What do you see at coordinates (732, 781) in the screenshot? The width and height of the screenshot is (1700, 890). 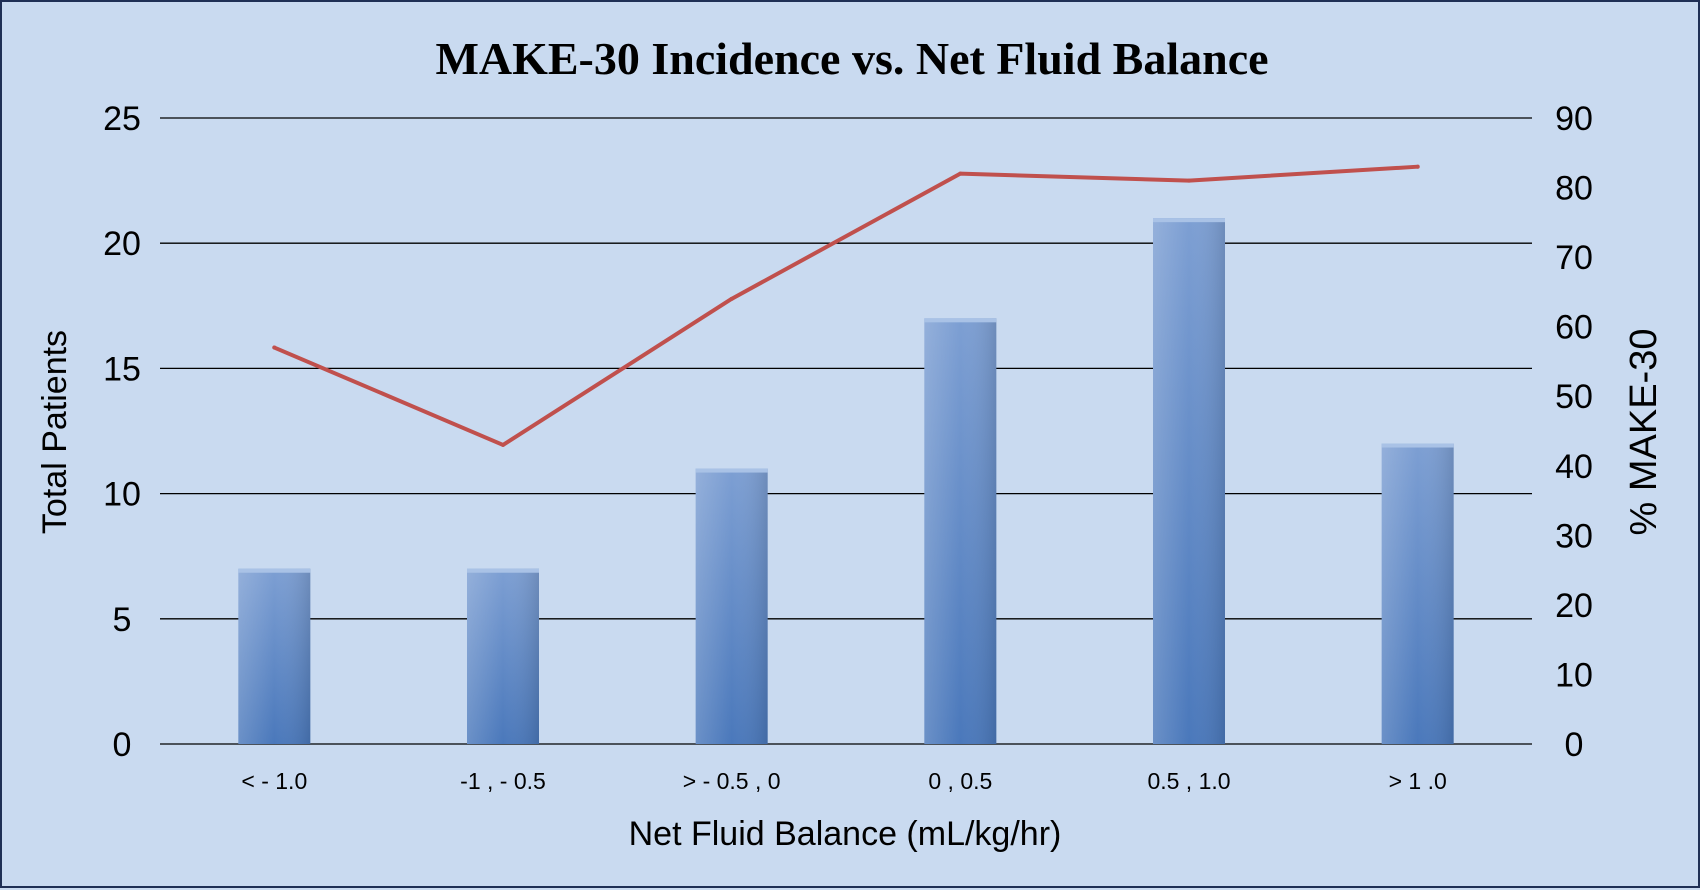 I see `x-tick-label: > - 0.5 , 0` at bounding box center [732, 781].